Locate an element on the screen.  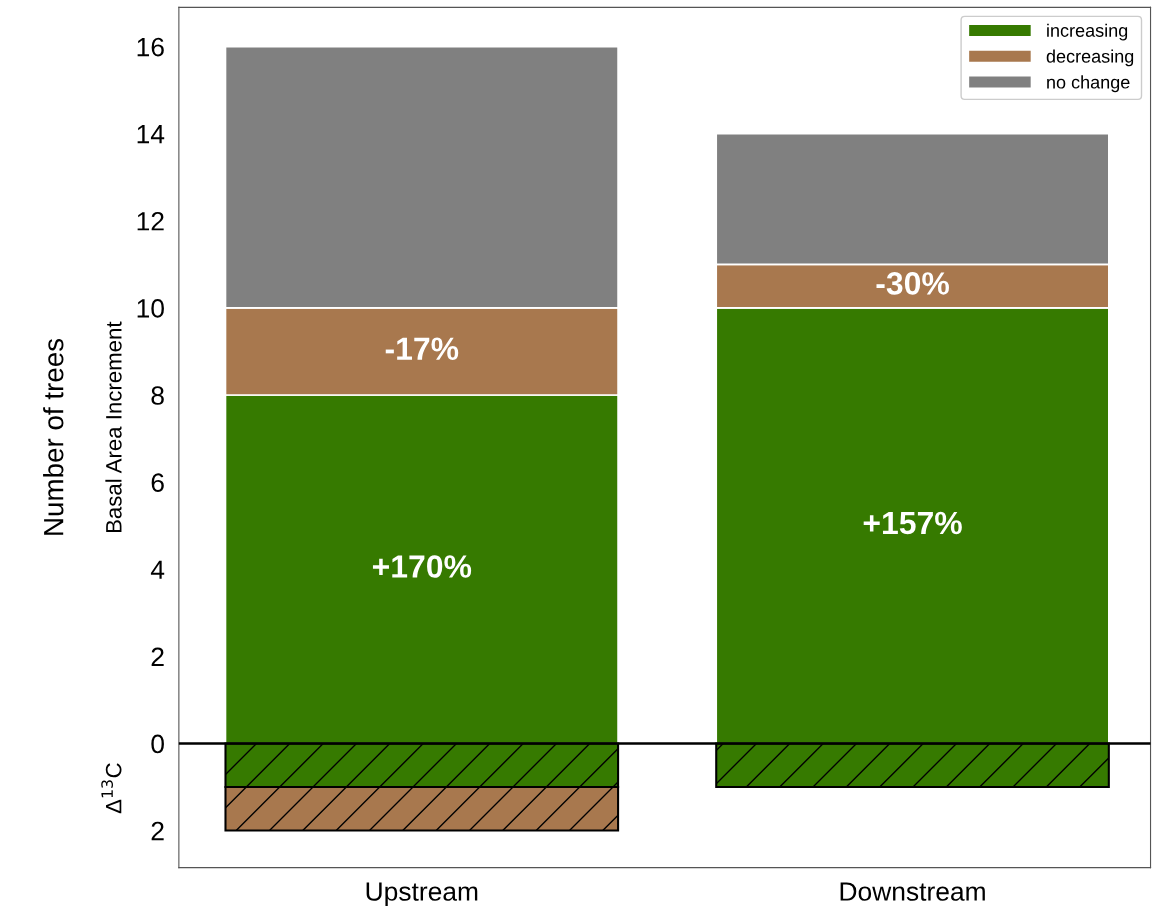
annotation: -30% is located at coordinates (912, 283).